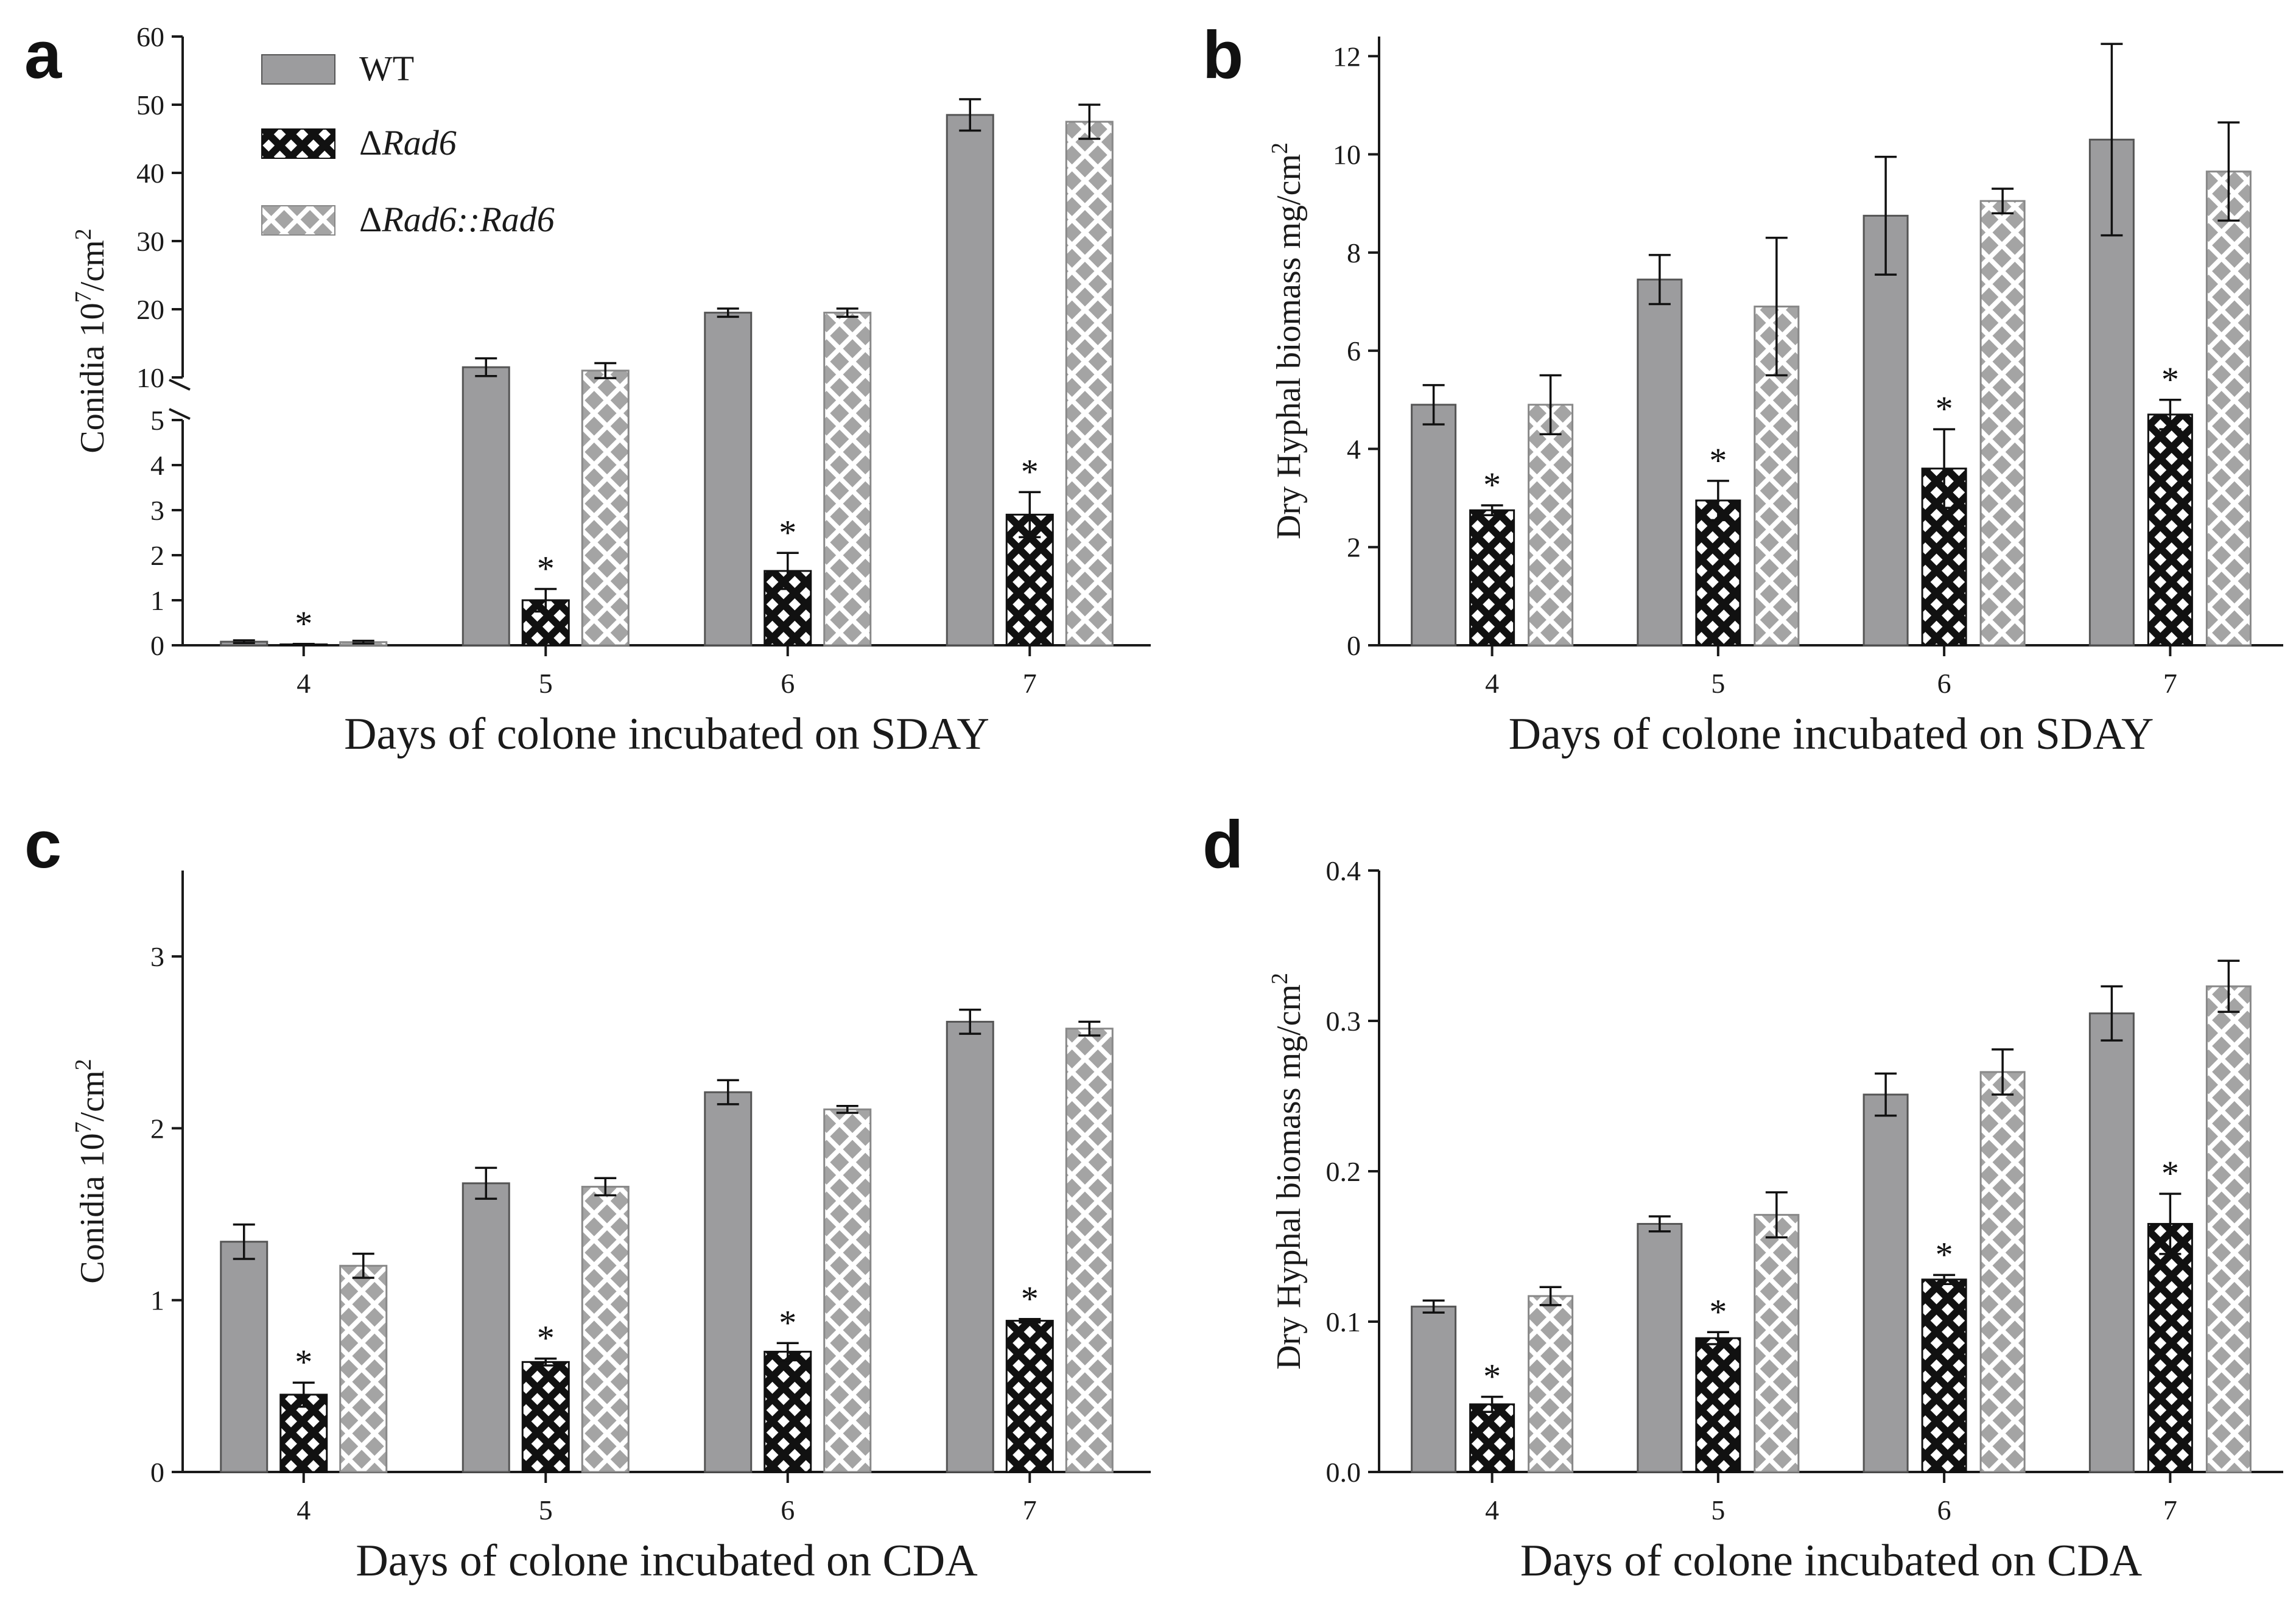 The width and height of the screenshot is (2296, 1612). What do you see at coordinates (666, 734) in the screenshot?
I see `x-axis-title: Days of colone incubated on SDAY` at bounding box center [666, 734].